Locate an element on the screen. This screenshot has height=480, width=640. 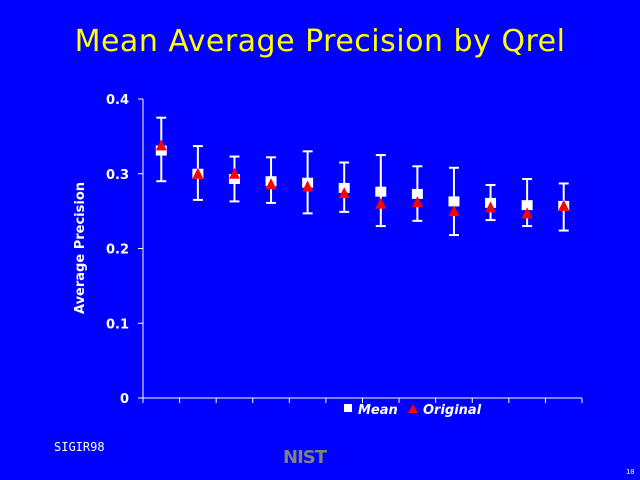
y-tick-label: 0.3 is located at coordinates (117, 175).